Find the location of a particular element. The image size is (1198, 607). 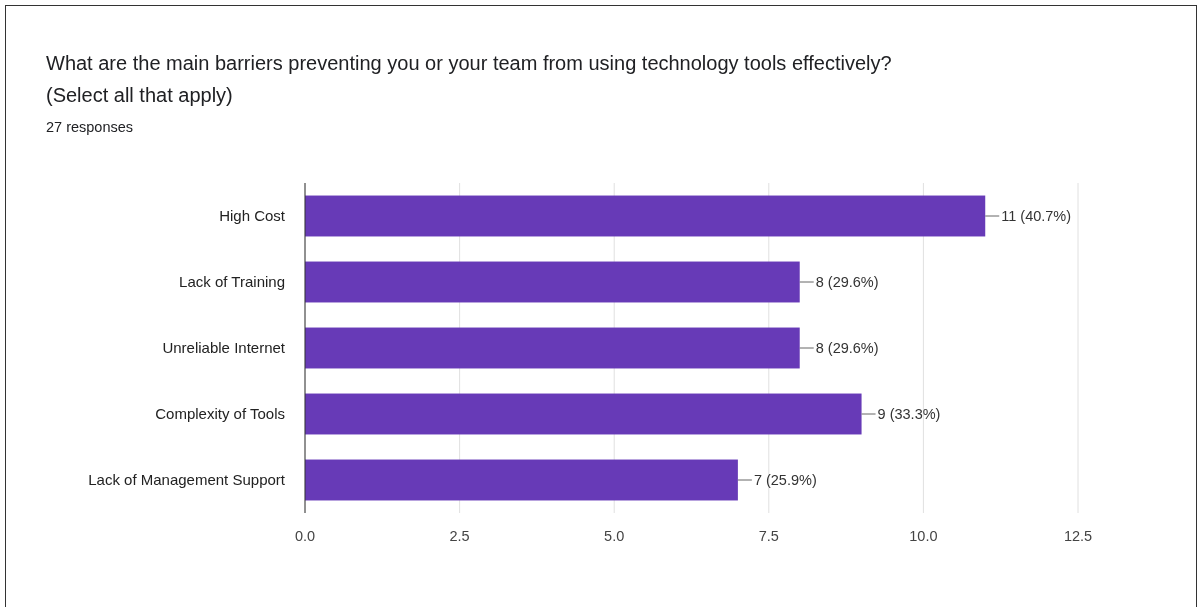

data-label: 7 (25.9%) is located at coordinates (785, 480).